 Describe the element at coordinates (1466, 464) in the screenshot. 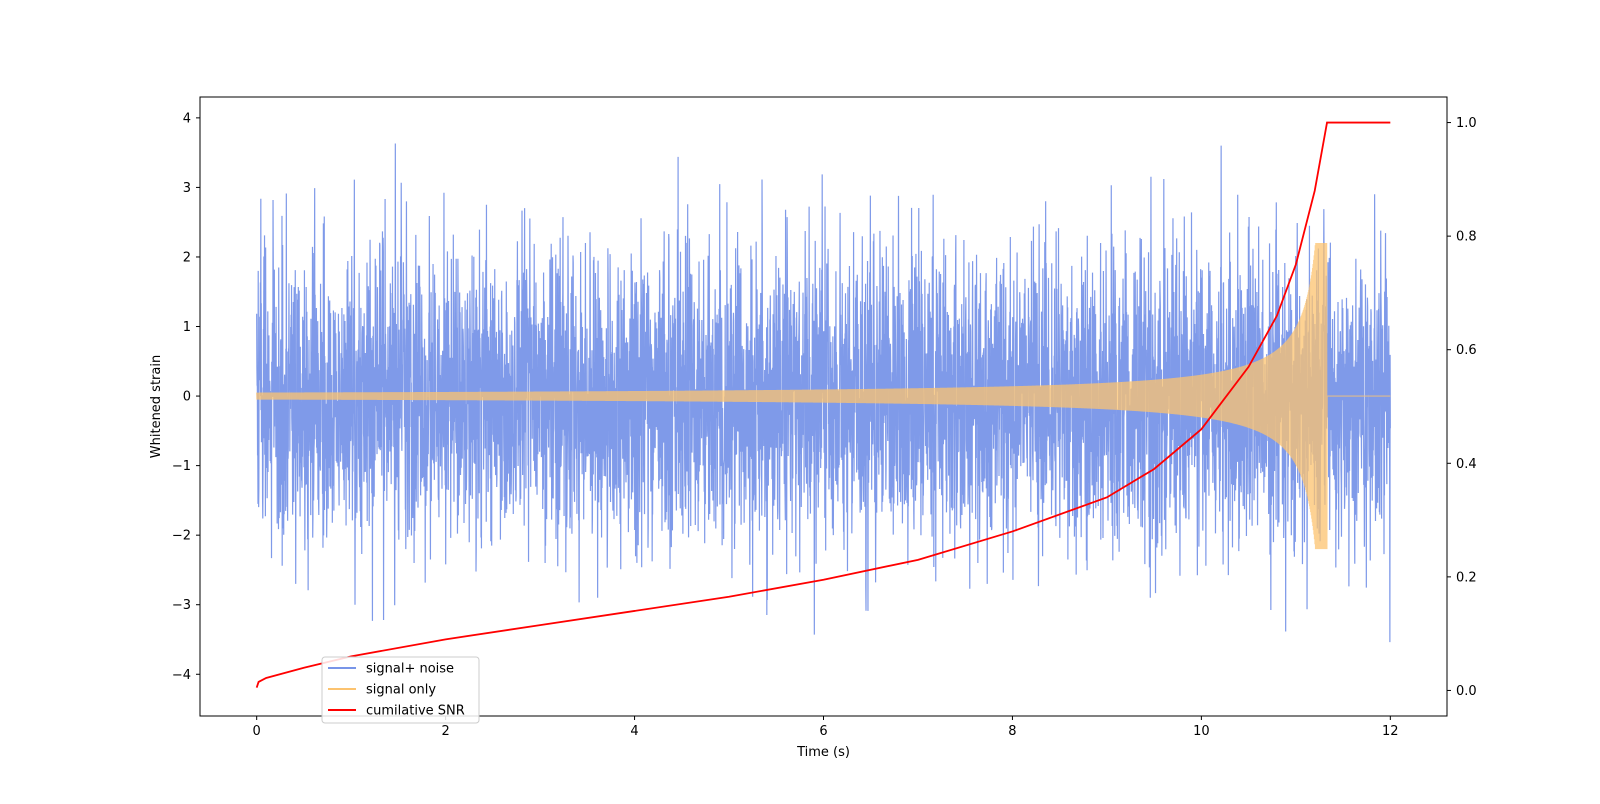

I see `y-tick-label-right: 0.4` at that location.